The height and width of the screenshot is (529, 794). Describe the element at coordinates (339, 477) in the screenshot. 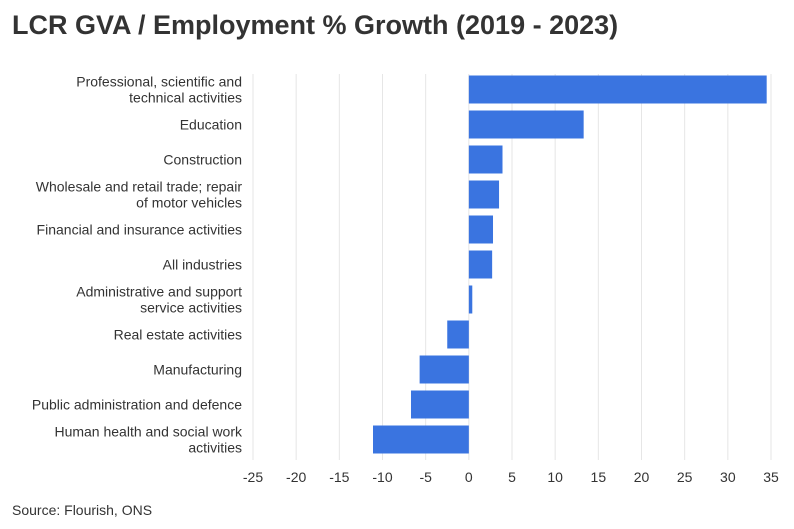

I see `x-tick-label: -15` at that location.